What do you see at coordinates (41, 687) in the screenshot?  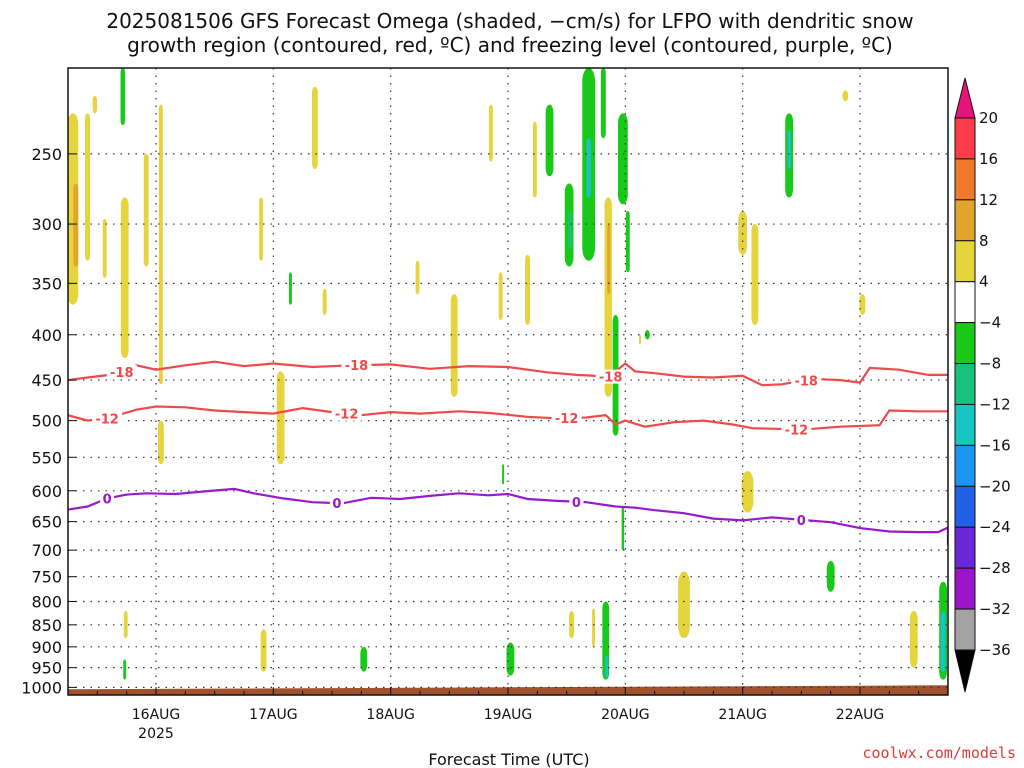 I see `y-tick-label: 1000` at bounding box center [41, 687].